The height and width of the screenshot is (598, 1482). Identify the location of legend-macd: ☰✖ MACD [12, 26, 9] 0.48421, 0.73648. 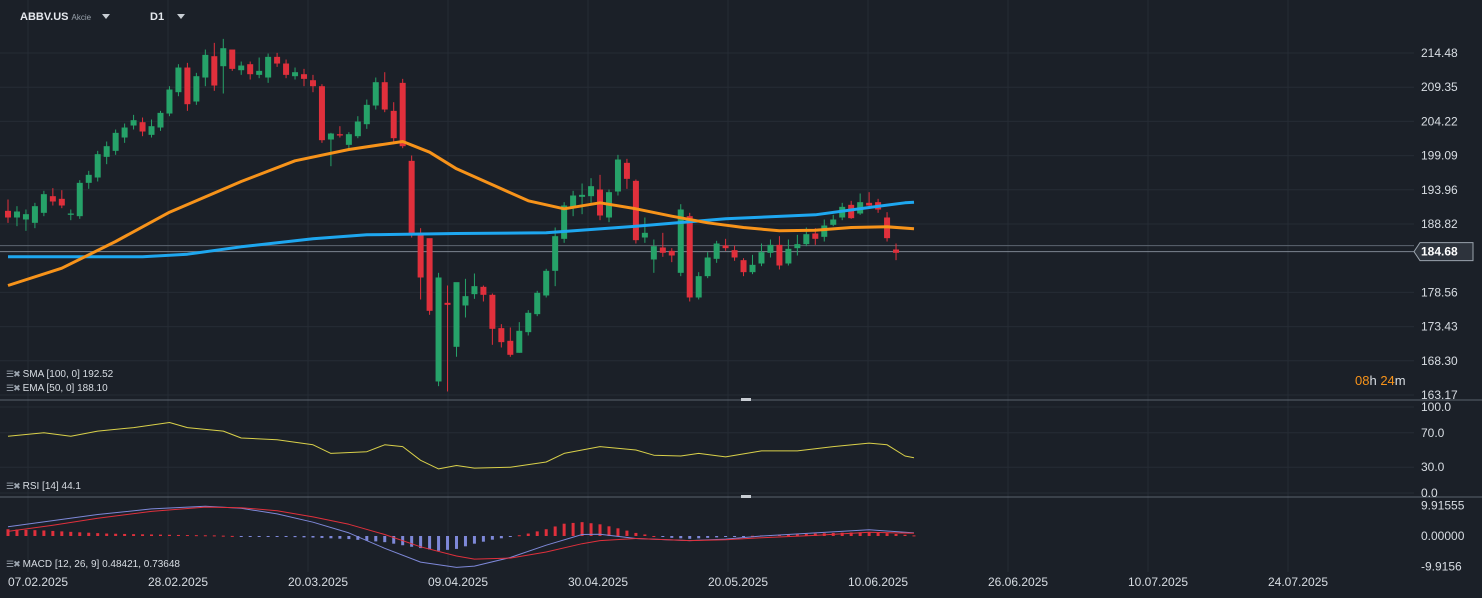
(93, 564).